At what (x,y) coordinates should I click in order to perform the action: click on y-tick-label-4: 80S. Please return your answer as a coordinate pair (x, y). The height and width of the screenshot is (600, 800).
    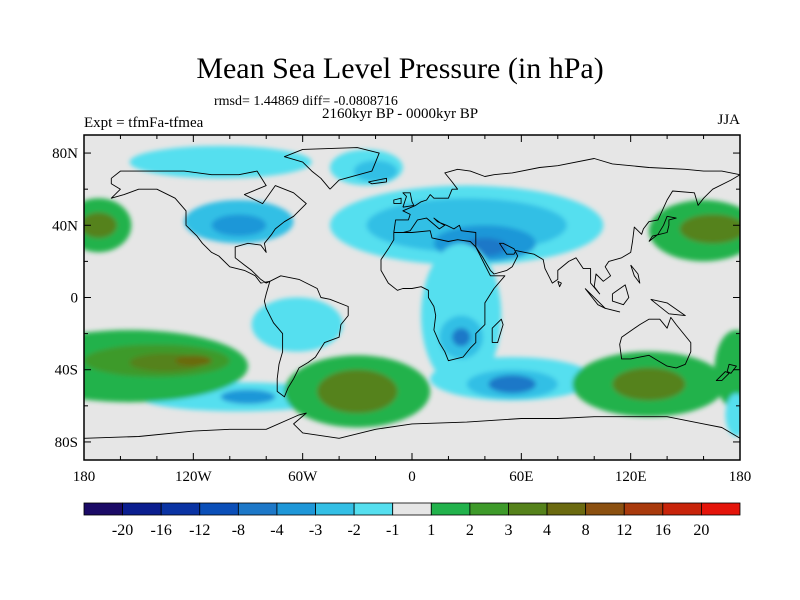
    Looking at the image, I should click on (66, 443).